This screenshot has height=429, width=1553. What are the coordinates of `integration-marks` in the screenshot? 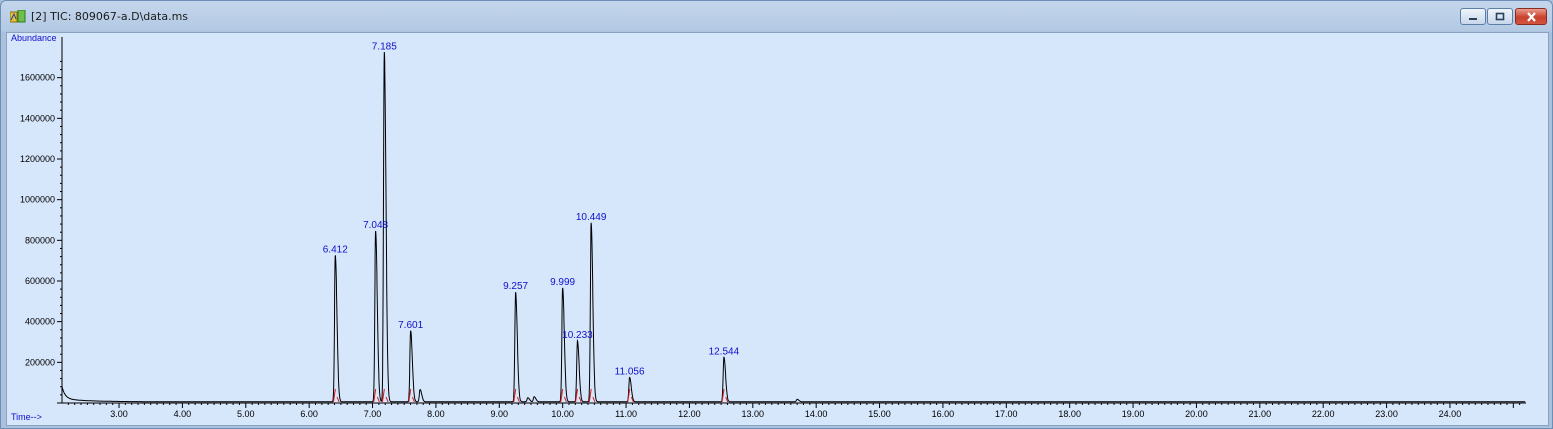 It's located at (530, 395).